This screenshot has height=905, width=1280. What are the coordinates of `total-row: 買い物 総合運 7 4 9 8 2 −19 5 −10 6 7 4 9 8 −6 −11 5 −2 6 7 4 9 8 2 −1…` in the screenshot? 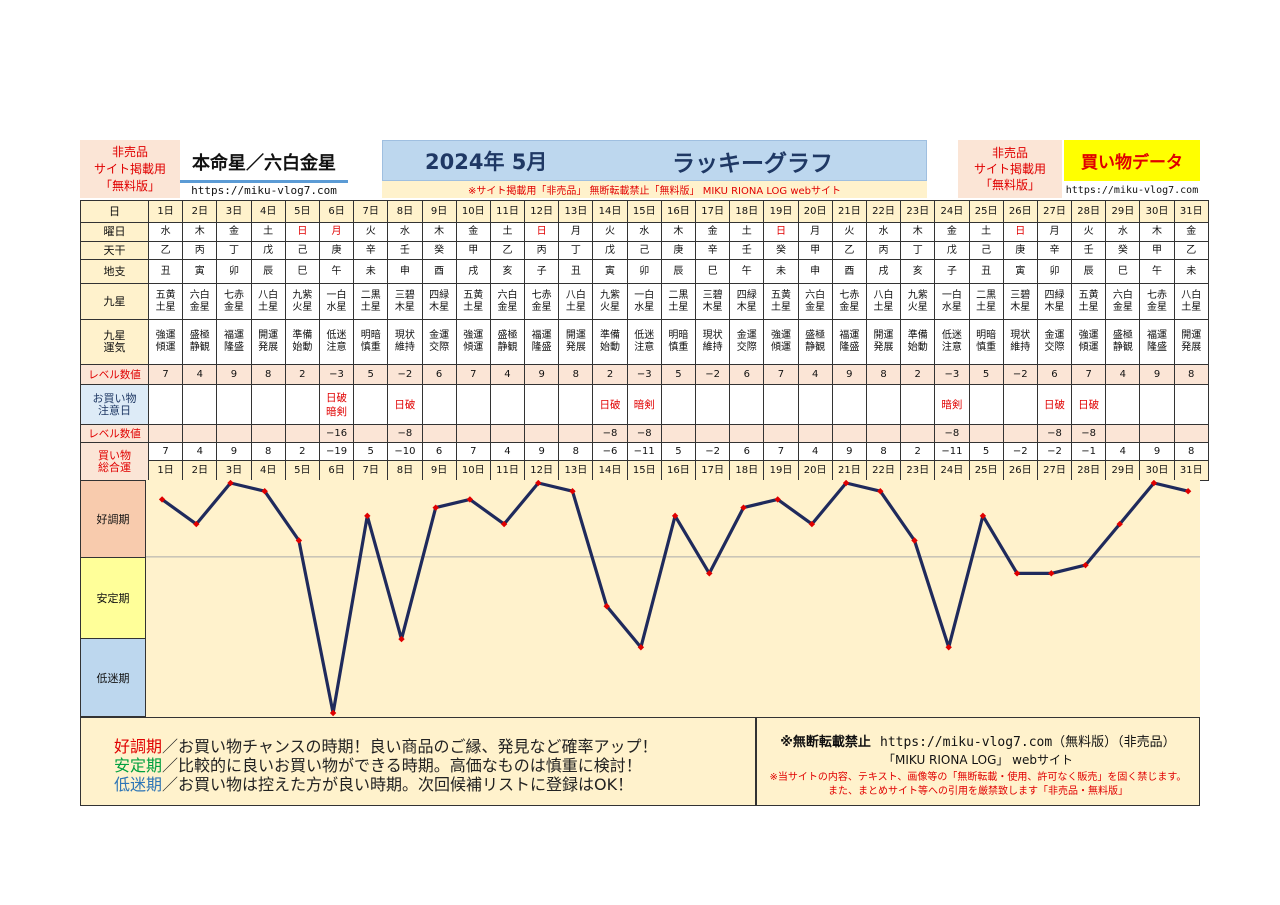 It's located at (644, 461).